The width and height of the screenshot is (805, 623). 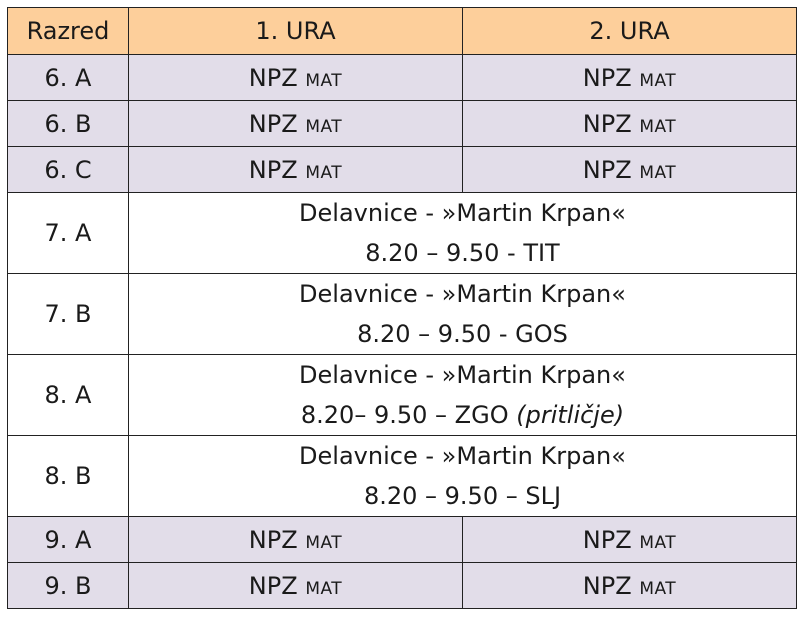 I want to click on workshop-location-note: (pritličje), so click(x=570, y=415).